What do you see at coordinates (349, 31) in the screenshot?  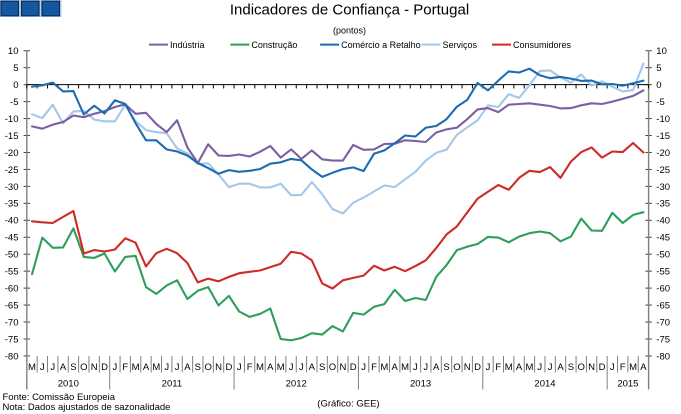 I see `svg-text: (pontos)` at bounding box center [349, 31].